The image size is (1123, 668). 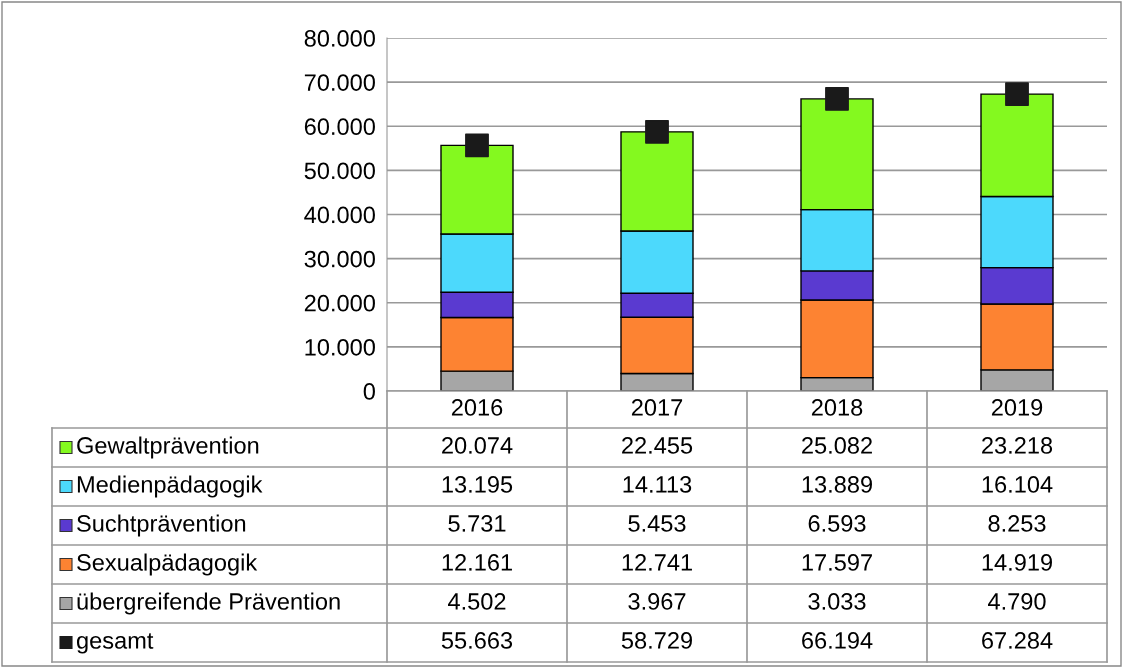 What do you see at coordinates (115, 643) in the screenshot?
I see `legend-label: gesamt` at bounding box center [115, 643].